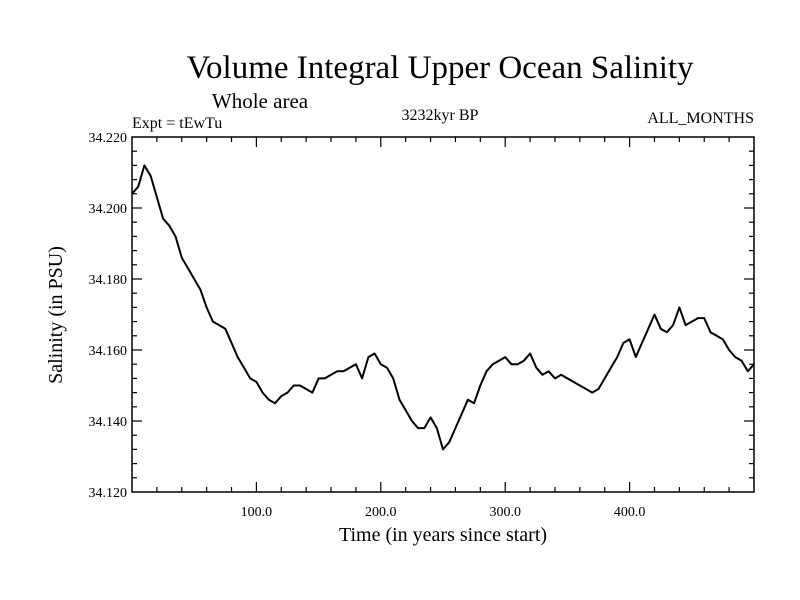 Image resolution: width=800 pixels, height=600 pixels. What do you see at coordinates (108, 422) in the screenshot?
I see `y-tick-label: 34.140` at bounding box center [108, 422].